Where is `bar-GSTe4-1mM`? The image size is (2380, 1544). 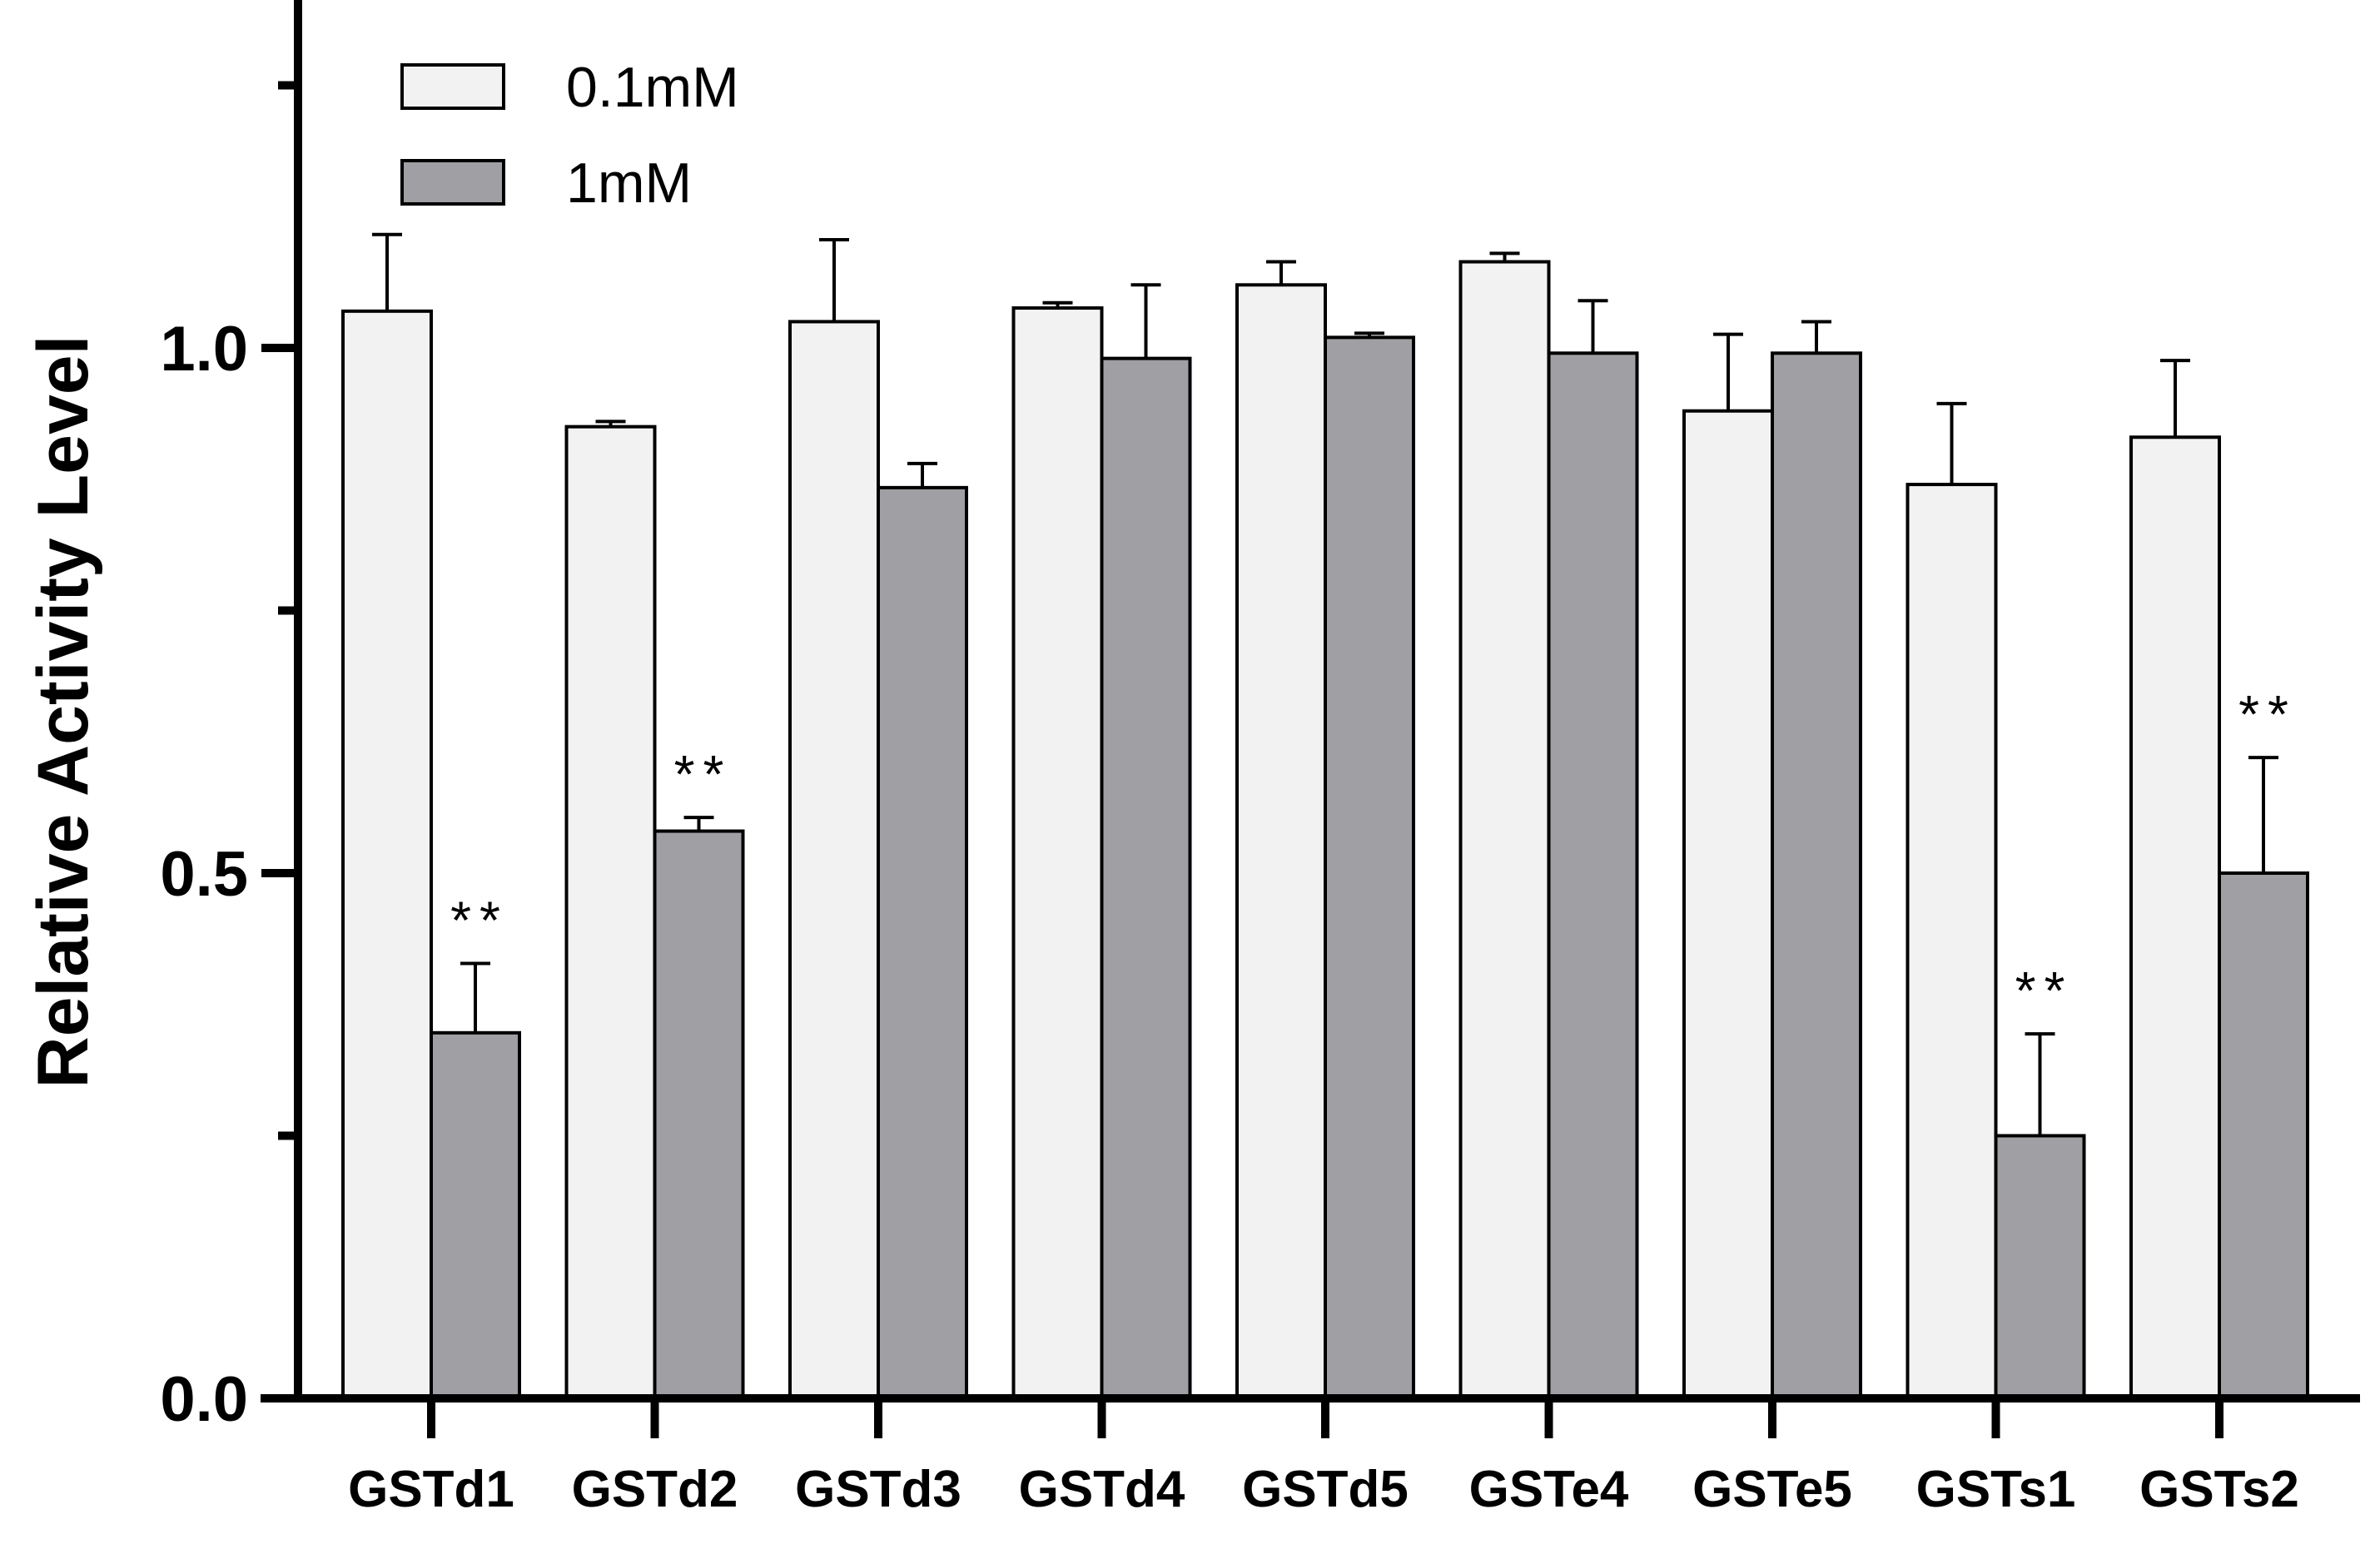 bar-GSTe4-1mM is located at coordinates (1593, 876).